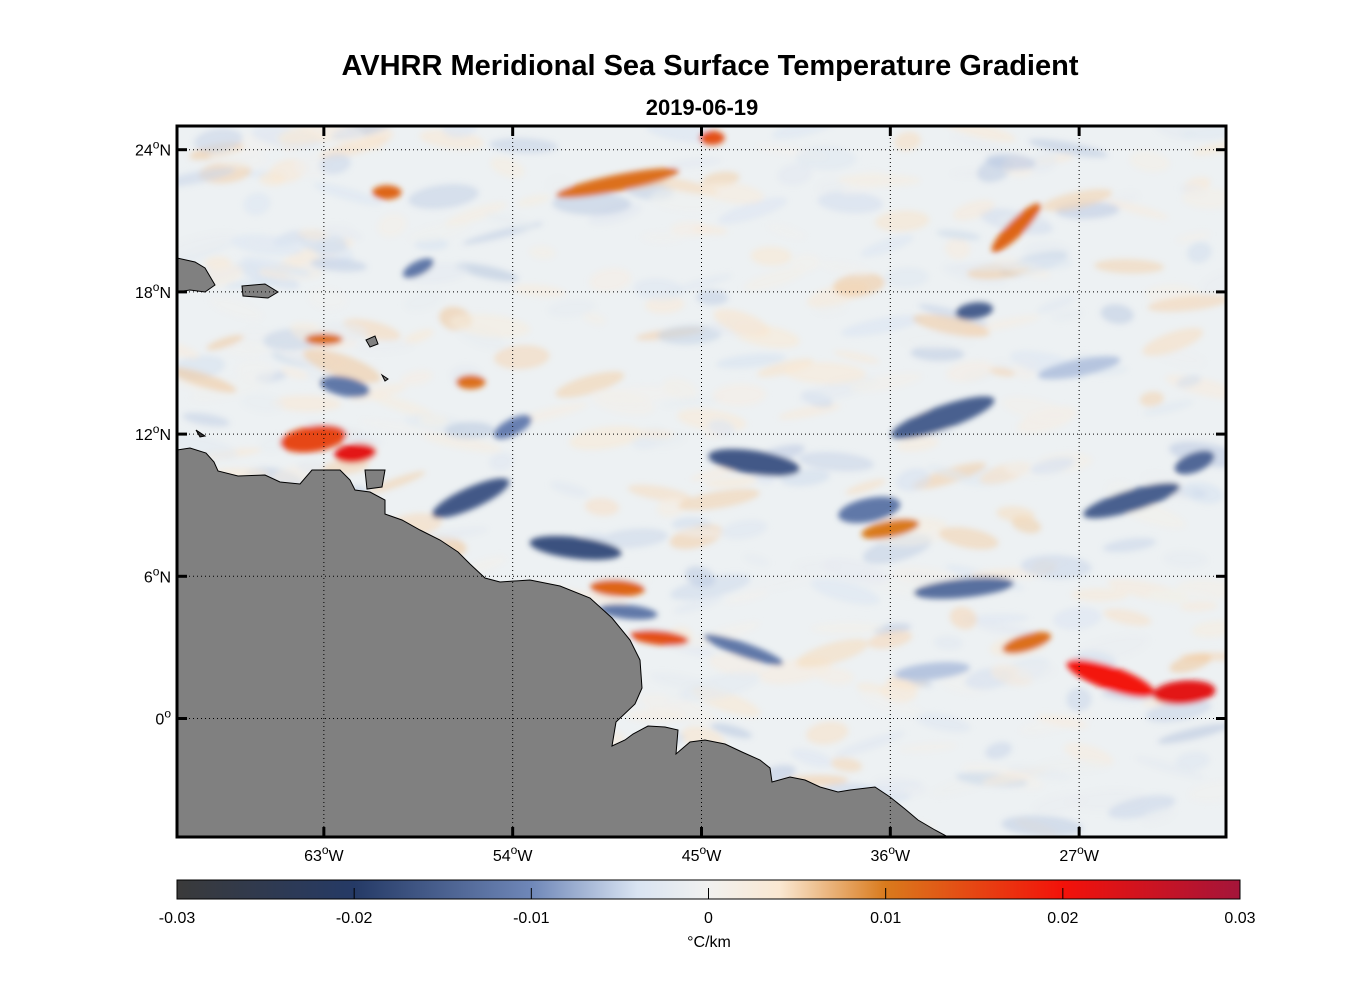 This screenshot has height=1000, width=1356. What do you see at coordinates (153, 291) in the screenshot?
I see `lat-tick-label-1: 18oN` at bounding box center [153, 291].